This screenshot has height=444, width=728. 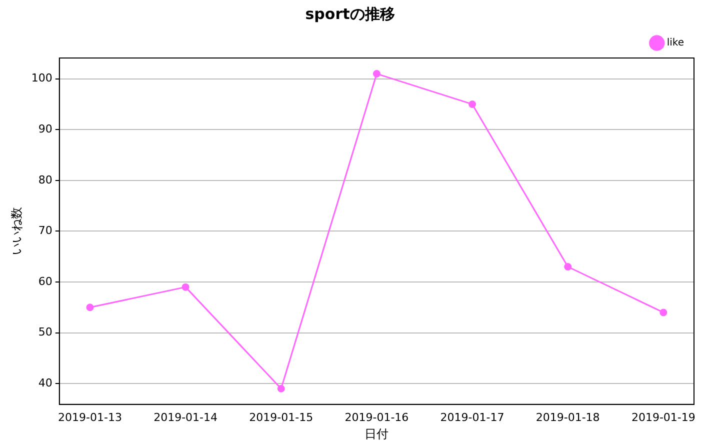 I want to click on x-tick-label: 2019-01-15, so click(x=281, y=417).